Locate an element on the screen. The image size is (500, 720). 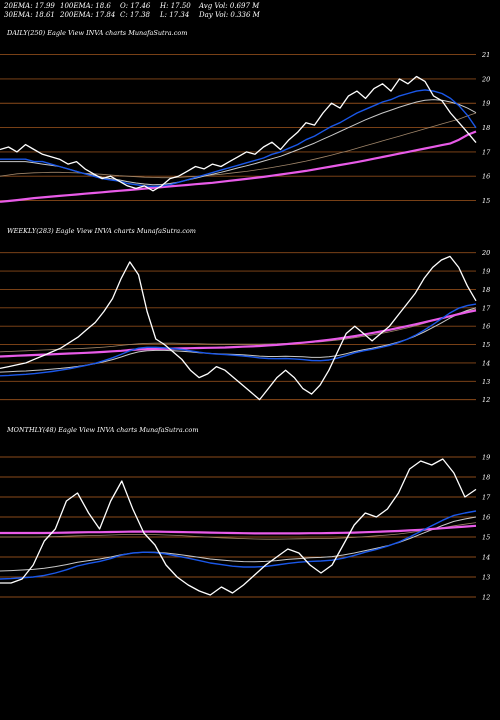
ema200-readout: 200EMA: 17.84 is located at coordinates (88, 15).